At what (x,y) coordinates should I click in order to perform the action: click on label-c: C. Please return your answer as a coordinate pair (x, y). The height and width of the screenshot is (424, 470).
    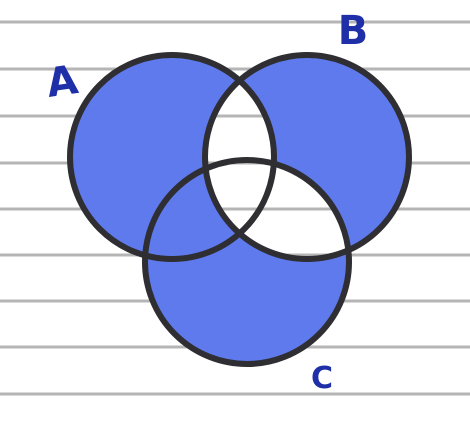
    Looking at the image, I should click on (322, 378).